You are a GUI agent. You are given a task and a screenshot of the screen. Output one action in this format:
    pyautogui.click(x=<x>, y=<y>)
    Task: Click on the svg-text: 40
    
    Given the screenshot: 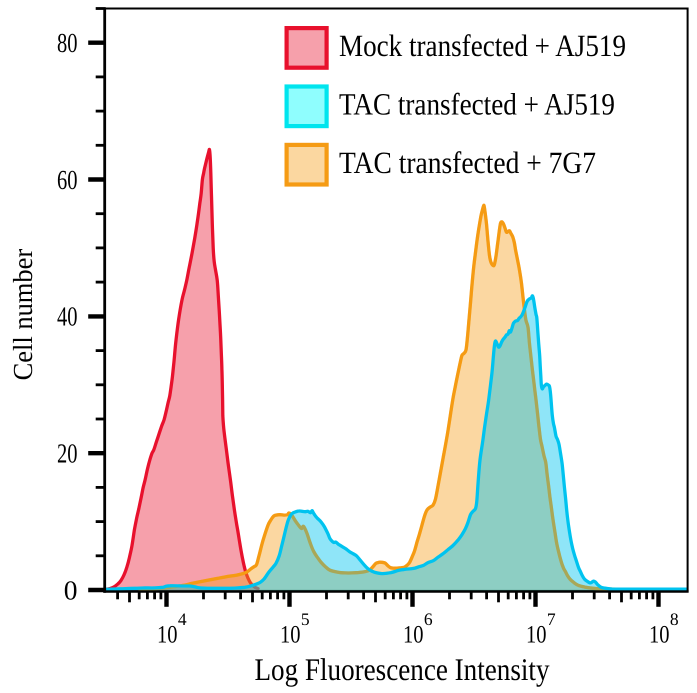 What is the action you would take?
    pyautogui.click(x=67, y=316)
    